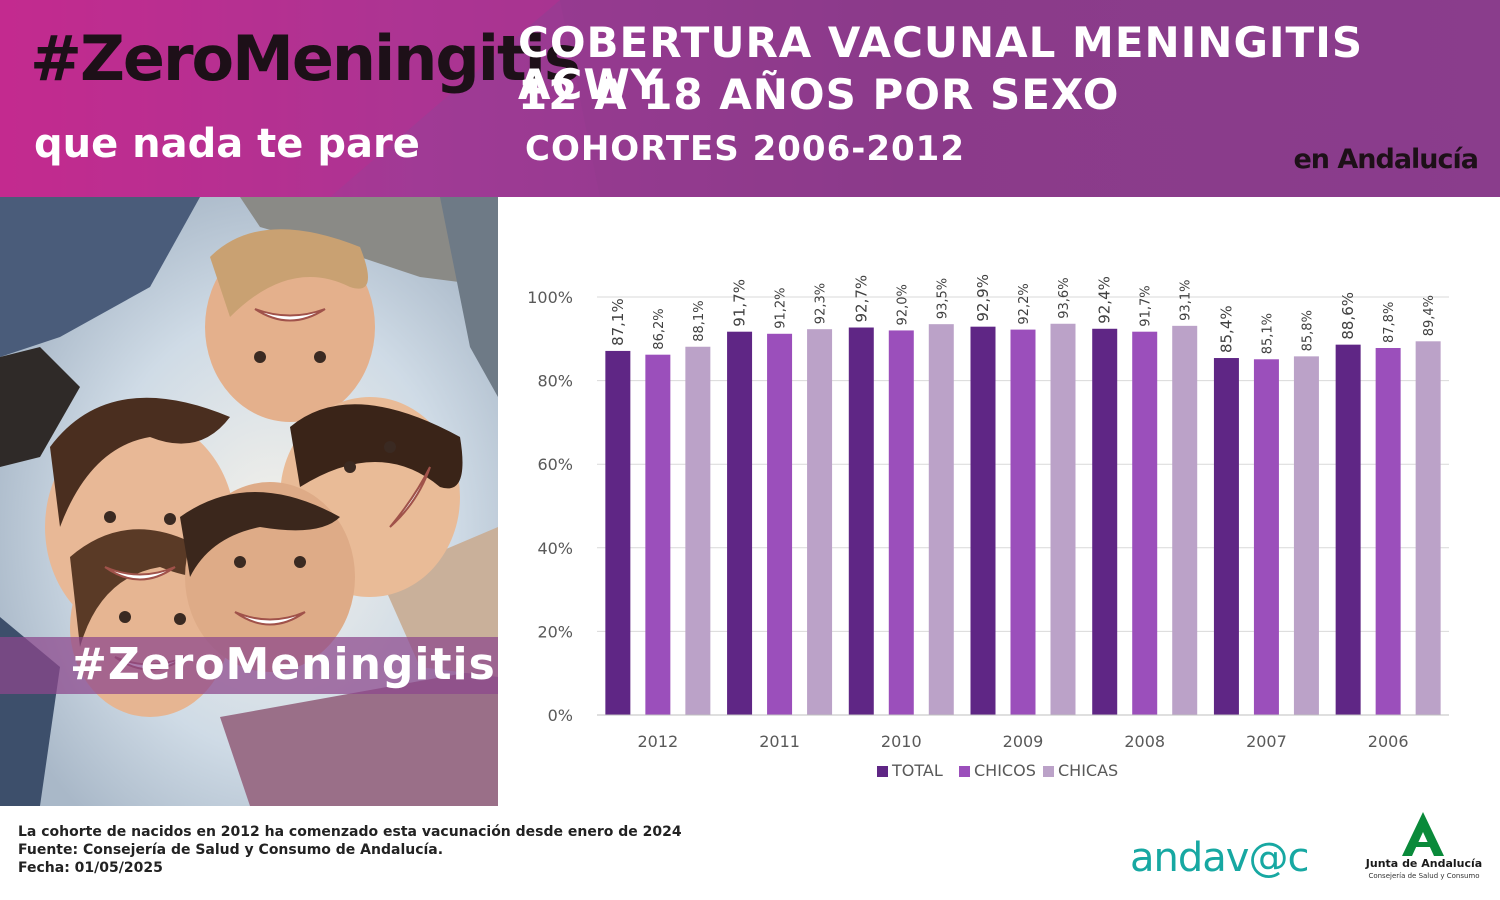 Image resolution: width=1500 pixels, height=900 pixels. Describe the element at coordinates (781, 307) in the screenshot. I see `data-label: 91,2%` at that location.